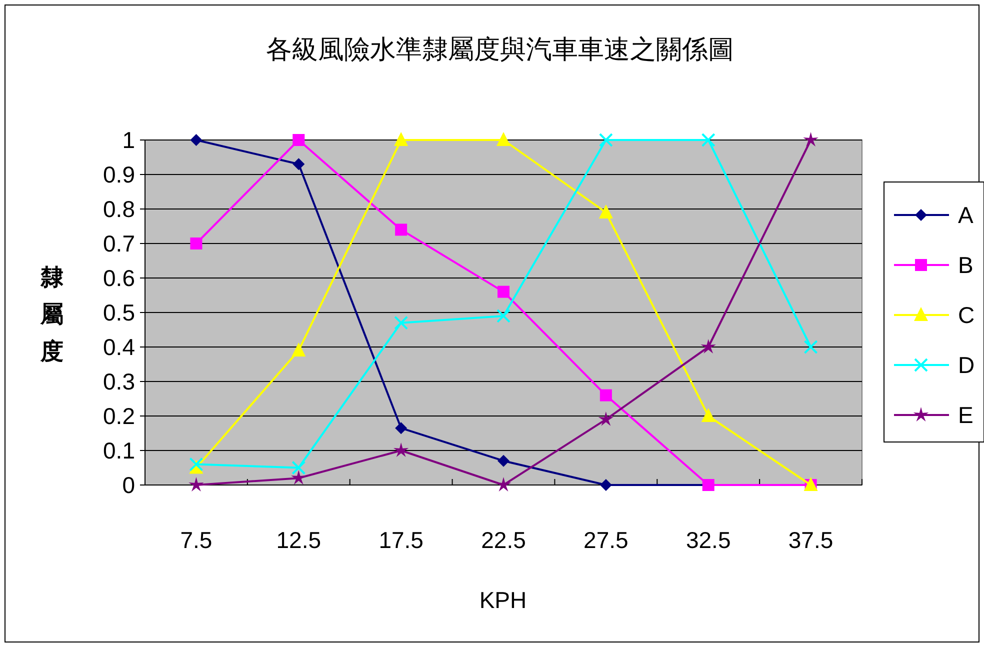 The image size is (984, 645). I want to click on y-tick-label: 0.4, so click(119, 347).